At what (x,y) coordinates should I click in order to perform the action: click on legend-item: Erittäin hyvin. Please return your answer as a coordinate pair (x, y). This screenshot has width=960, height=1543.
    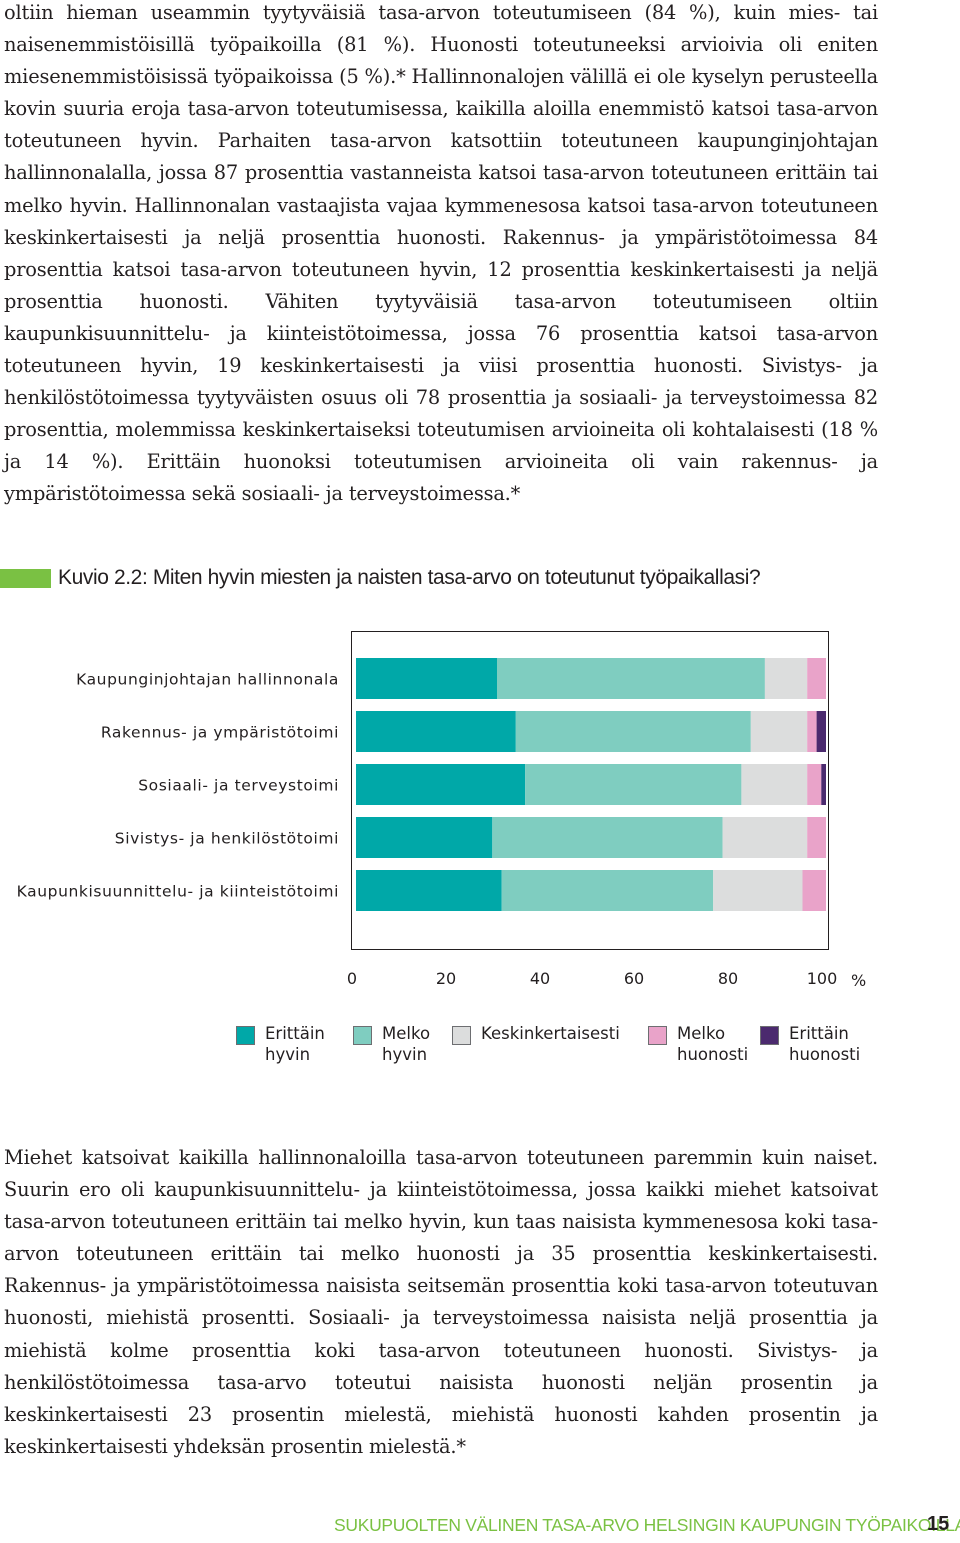
    Looking at the image, I should click on (280, 1044).